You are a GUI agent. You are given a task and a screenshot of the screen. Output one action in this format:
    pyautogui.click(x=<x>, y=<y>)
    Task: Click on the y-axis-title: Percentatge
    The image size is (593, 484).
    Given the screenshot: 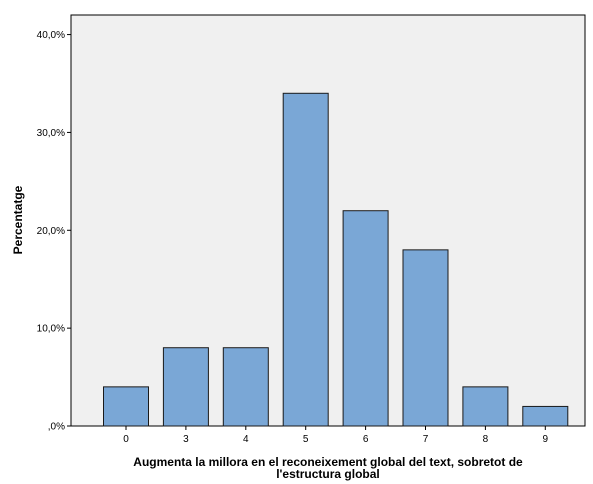 What is the action you would take?
    pyautogui.click(x=18, y=219)
    